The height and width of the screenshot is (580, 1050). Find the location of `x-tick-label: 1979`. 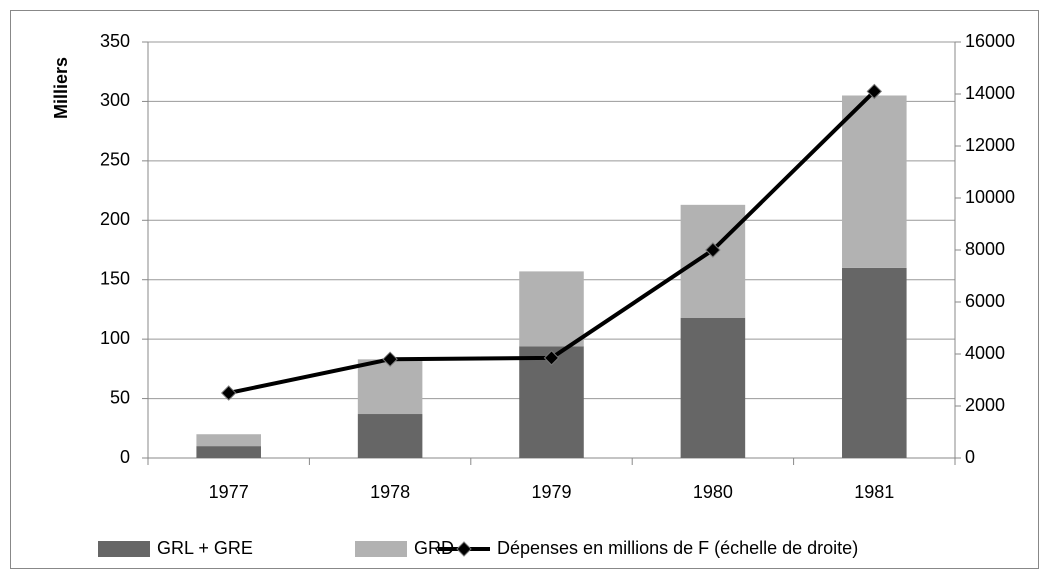

x-tick-label: 1979 is located at coordinates (551, 492).